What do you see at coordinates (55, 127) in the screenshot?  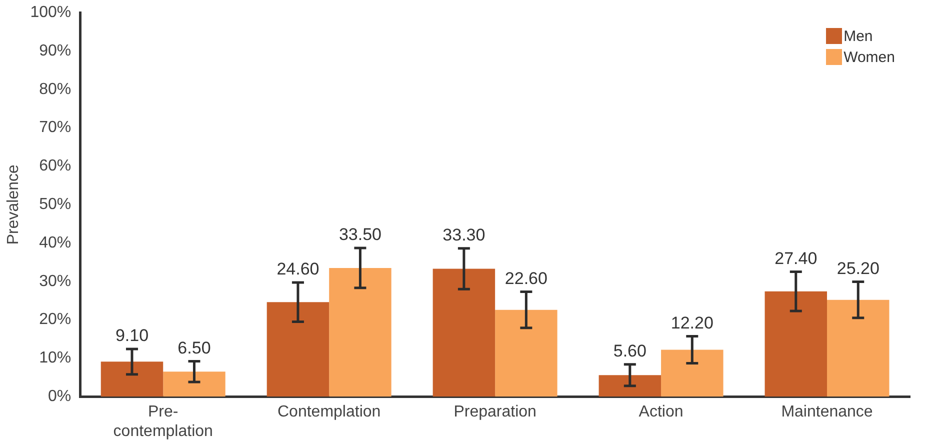 I see `y-tick-label: 70%` at bounding box center [55, 127].